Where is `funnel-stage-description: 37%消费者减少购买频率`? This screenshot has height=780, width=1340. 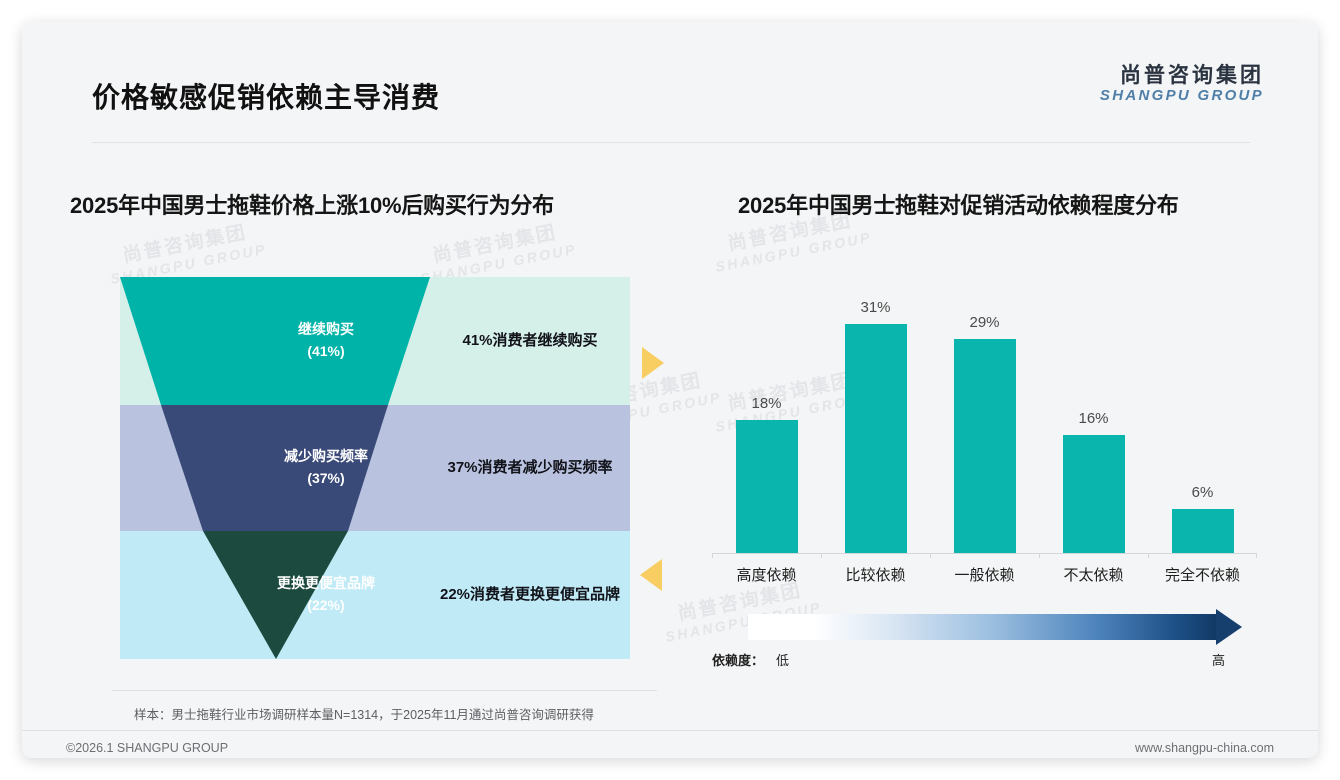
funnel-stage-description: 37%消费者减少购买频率 is located at coordinates (530, 467).